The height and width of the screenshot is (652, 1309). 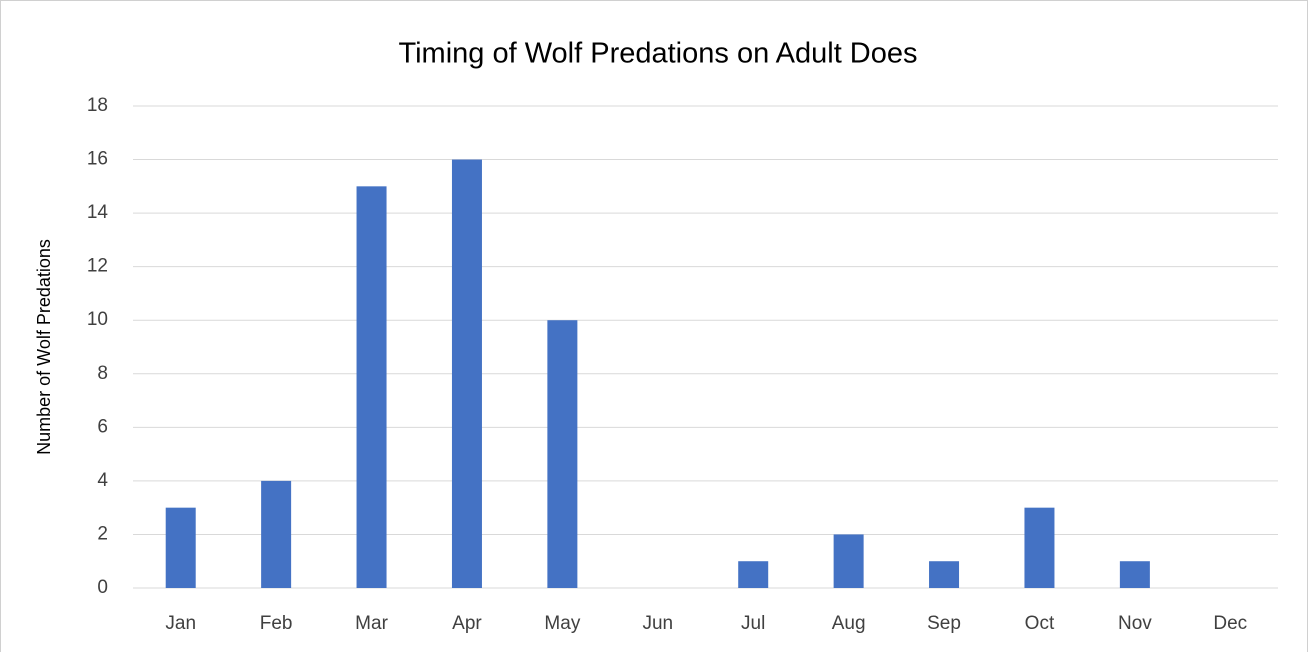 I want to click on x-tick-label: Oct, so click(x=1040, y=623).